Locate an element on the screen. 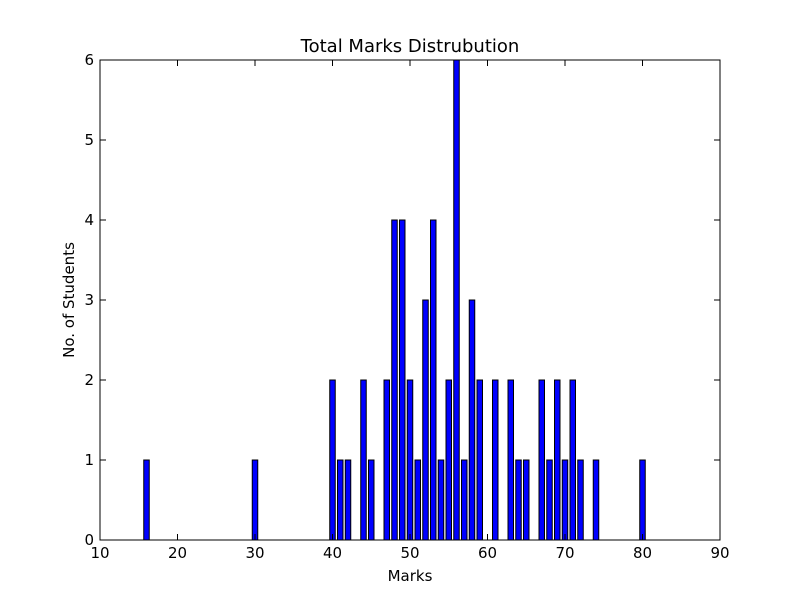  y-tick-label: 5 is located at coordinates (89, 140).